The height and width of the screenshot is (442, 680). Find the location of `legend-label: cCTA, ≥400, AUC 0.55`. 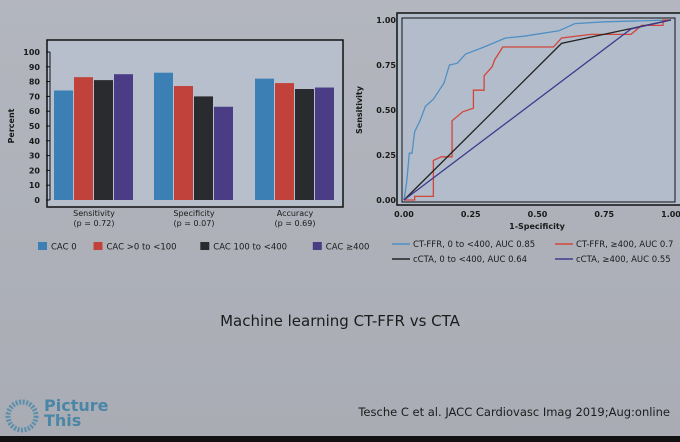

legend-label: cCTA, ≥400, AUC 0.55 is located at coordinates (623, 260).